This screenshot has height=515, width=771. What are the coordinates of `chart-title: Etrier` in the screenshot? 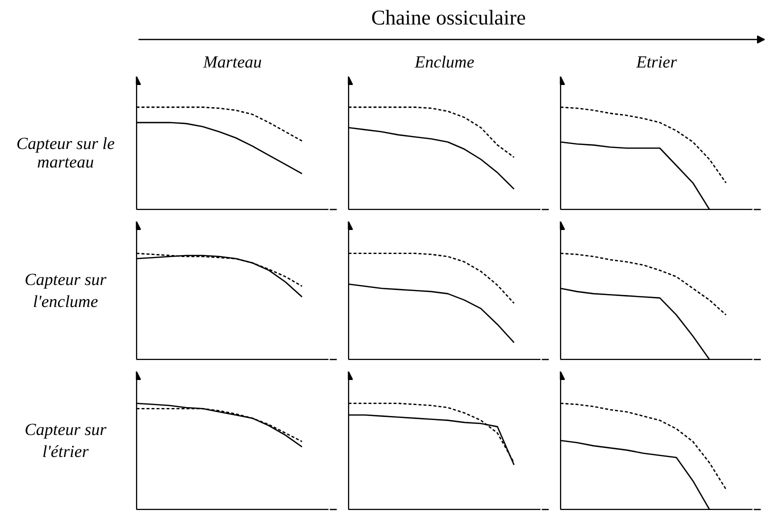 It's located at (656, 62).